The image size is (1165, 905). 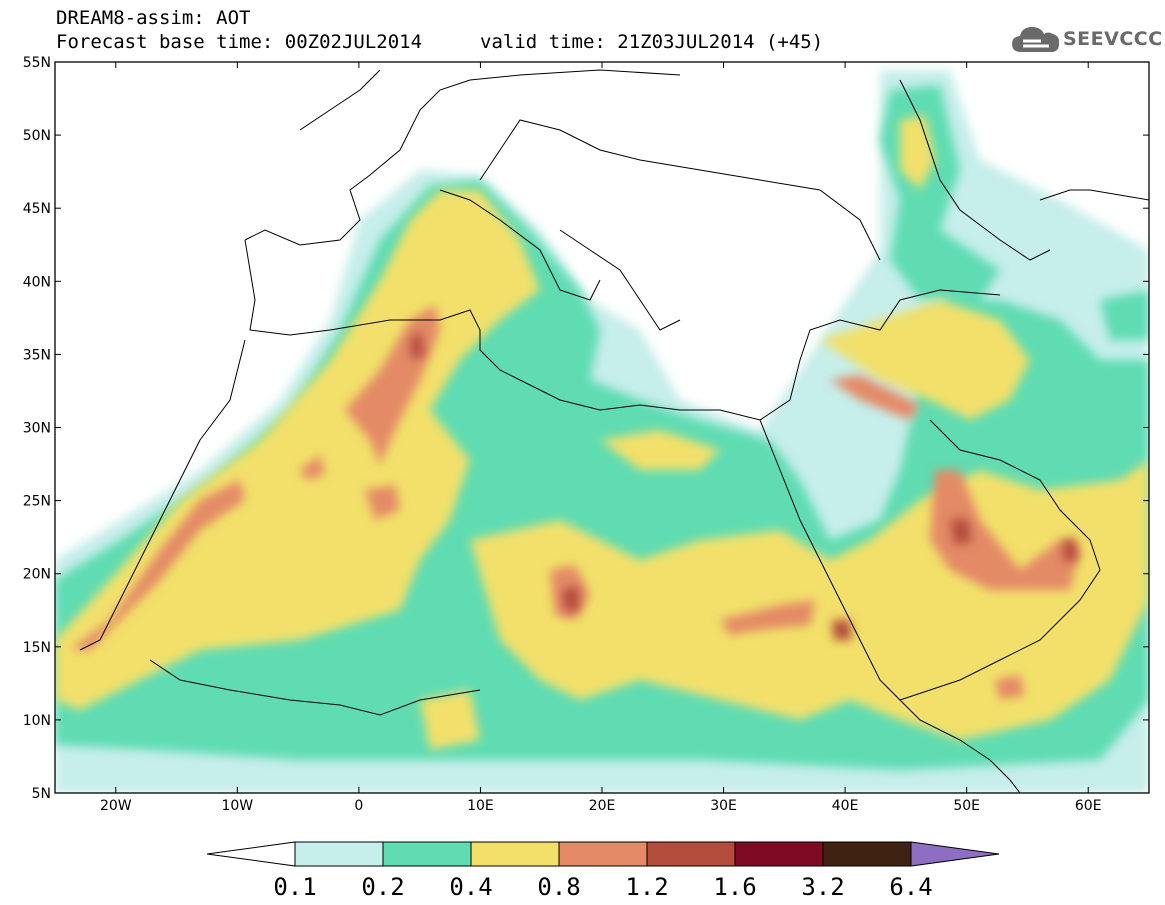 I want to click on lat-label-5N: 5N, so click(x=41, y=794).